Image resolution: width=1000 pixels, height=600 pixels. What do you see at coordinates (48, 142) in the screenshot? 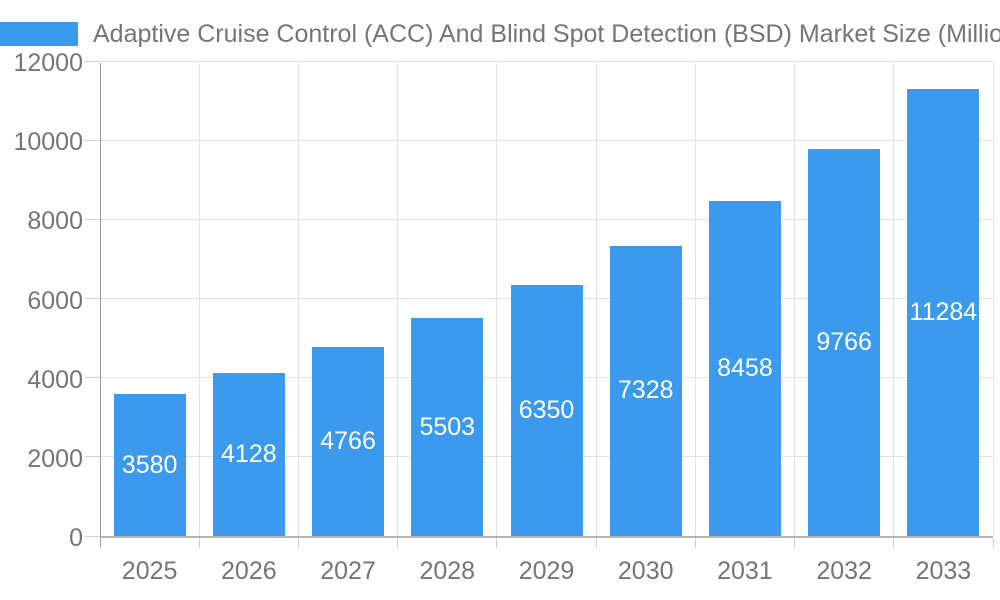
I see `y-axis-label: 10000` at bounding box center [48, 142].